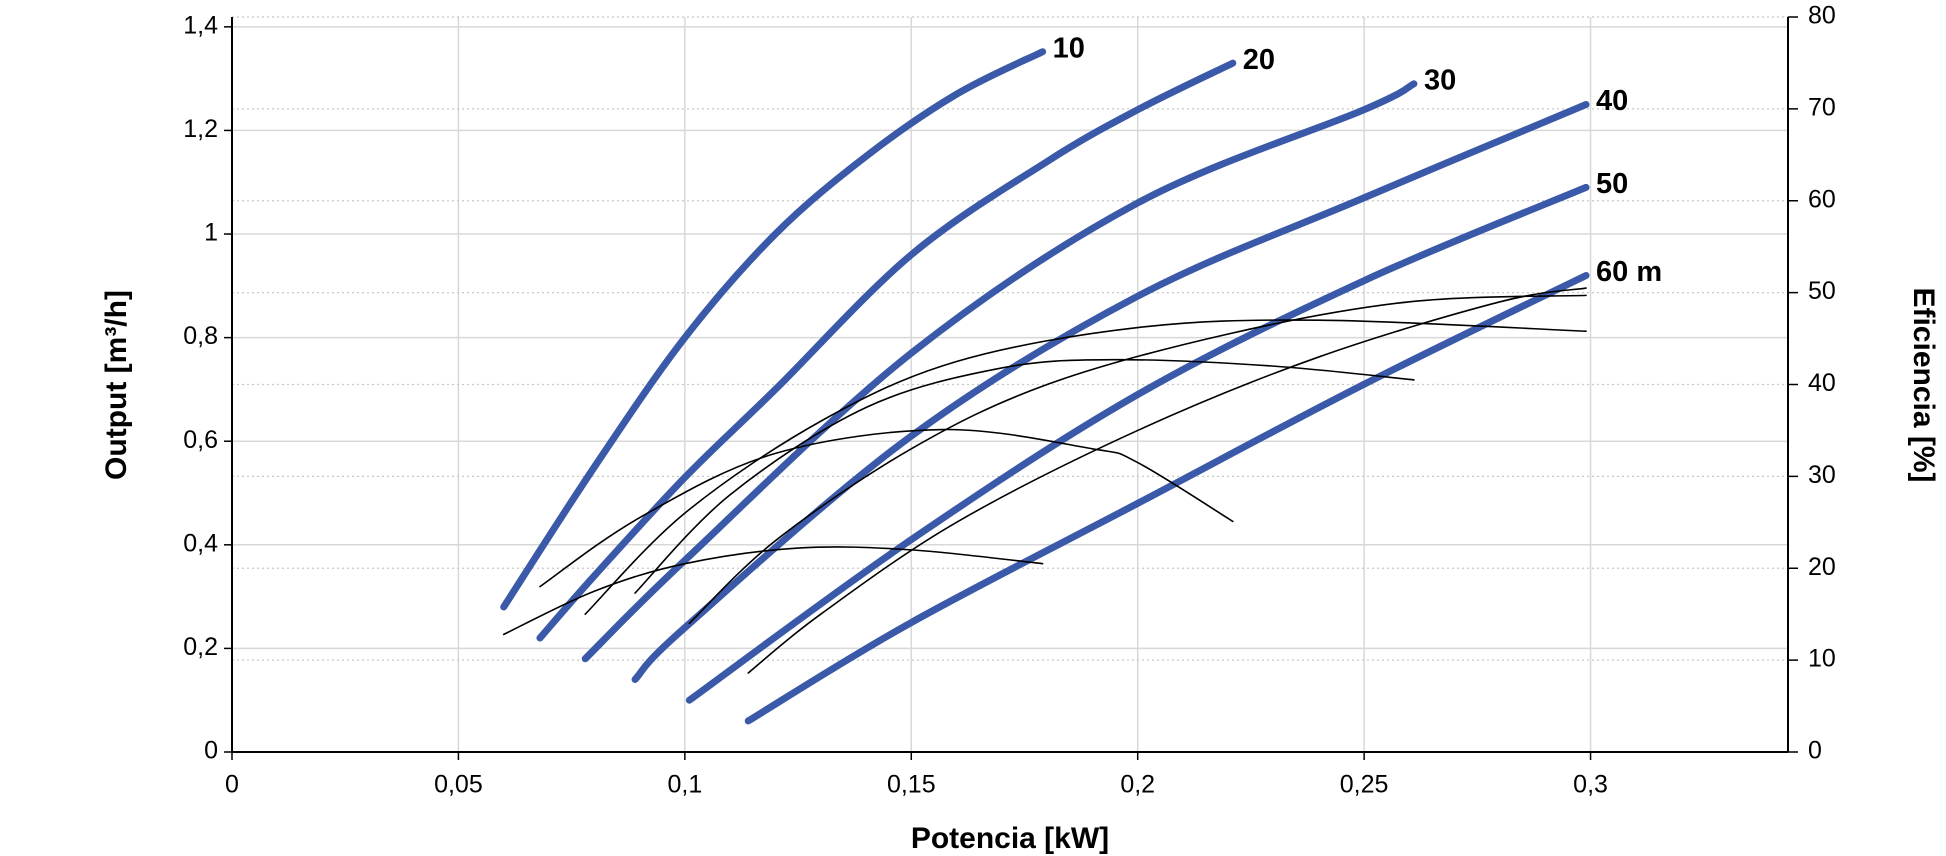  Describe the element at coordinates (1822, 291) in the screenshot. I see `y2-tick-label: 50` at that location.